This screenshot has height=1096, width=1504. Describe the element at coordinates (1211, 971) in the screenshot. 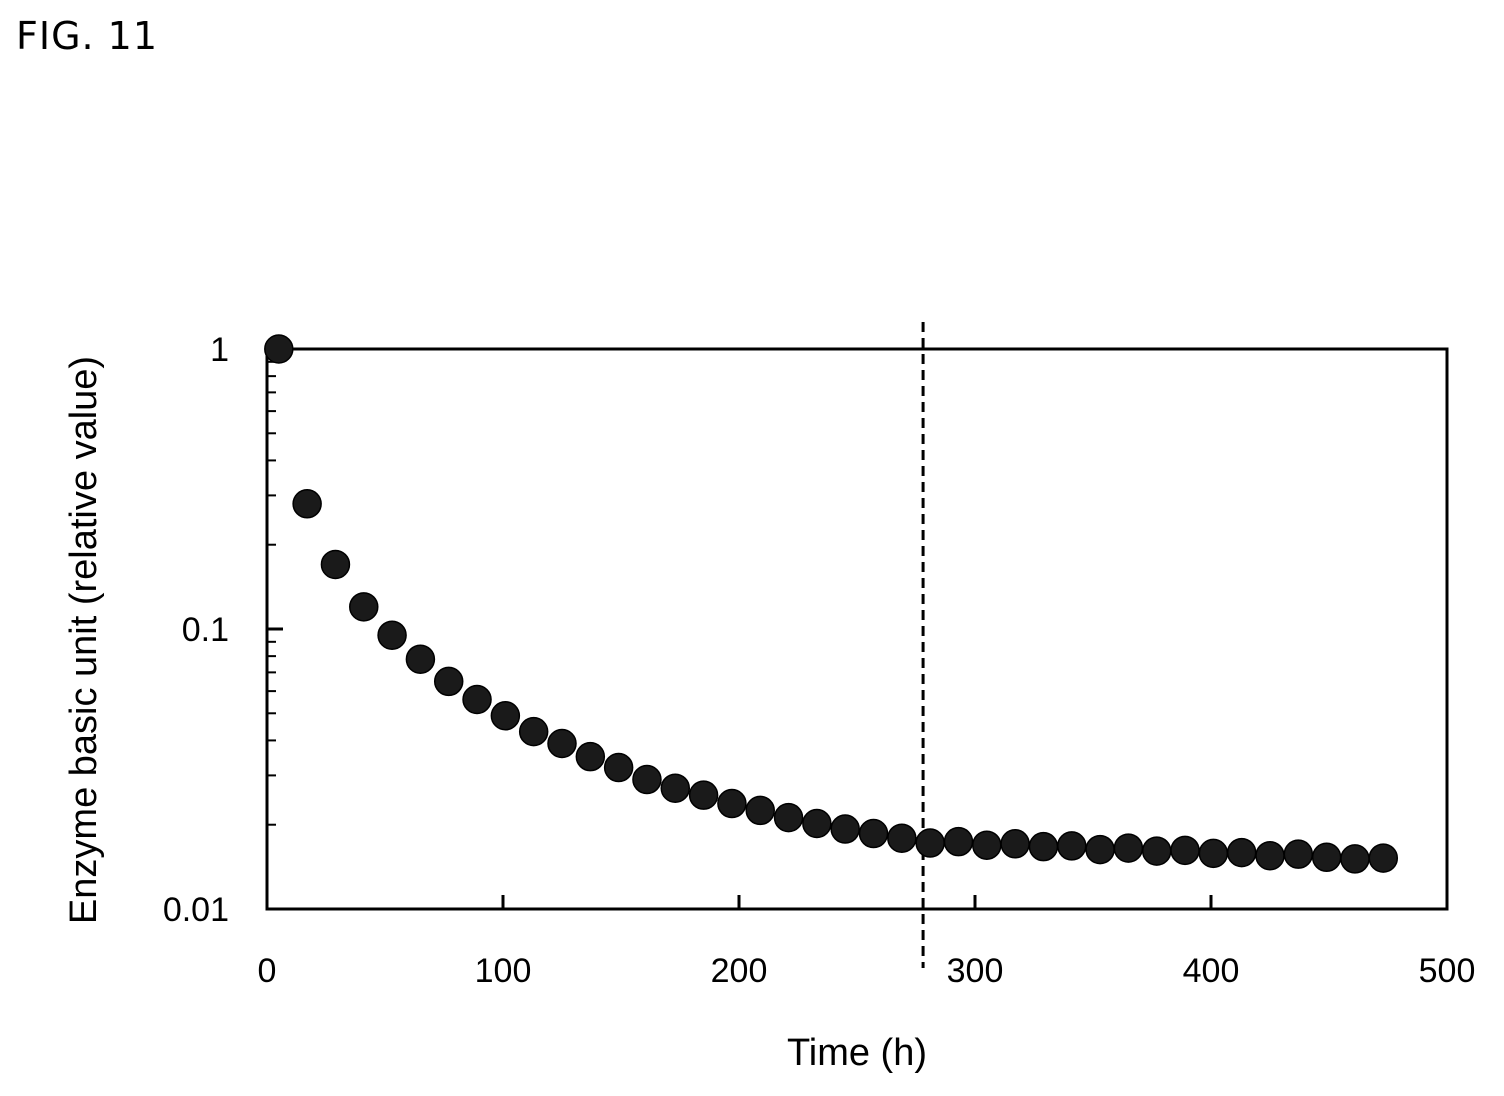

I see `x-tick-label: 400` at that location.